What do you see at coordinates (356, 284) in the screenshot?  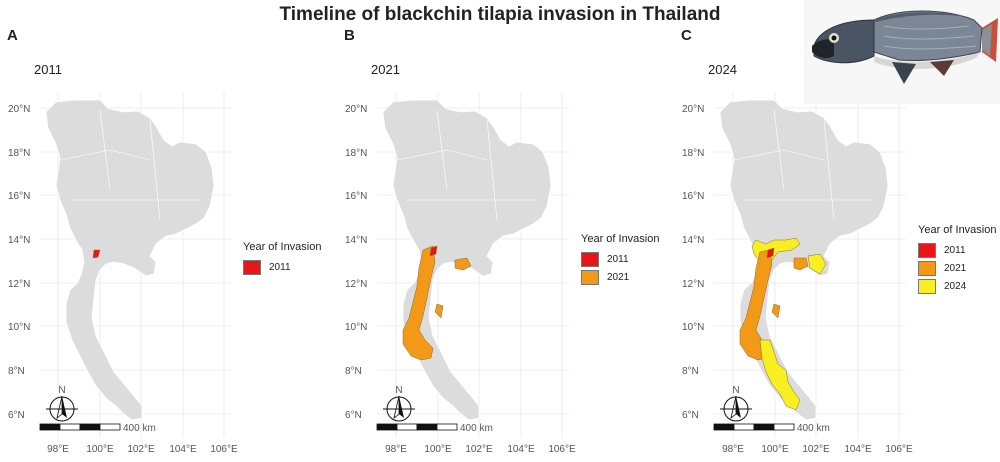 I see `latitude-tick-label: 12°N` at bounding box center [356, 284].